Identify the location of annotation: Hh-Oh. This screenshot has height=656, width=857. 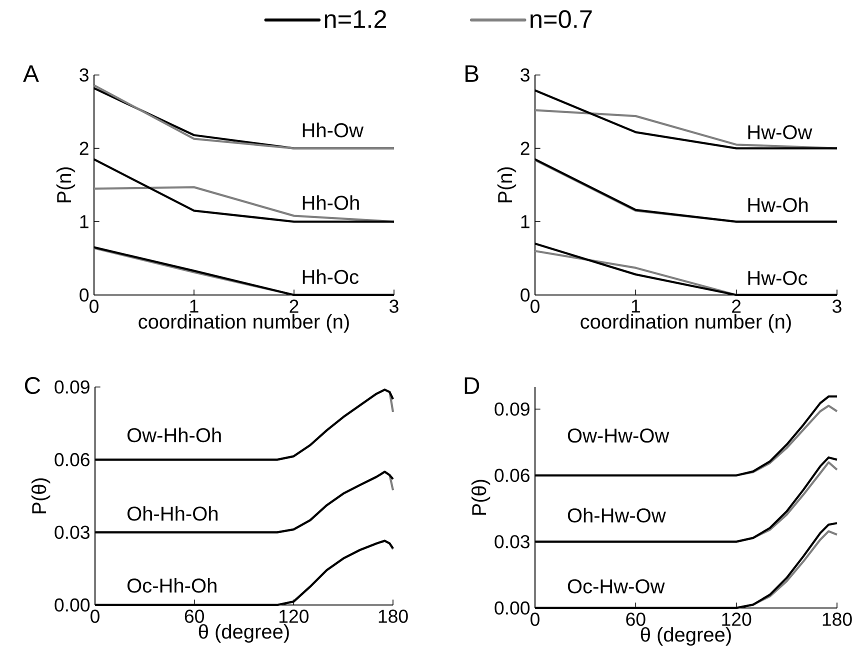
(330, 202).